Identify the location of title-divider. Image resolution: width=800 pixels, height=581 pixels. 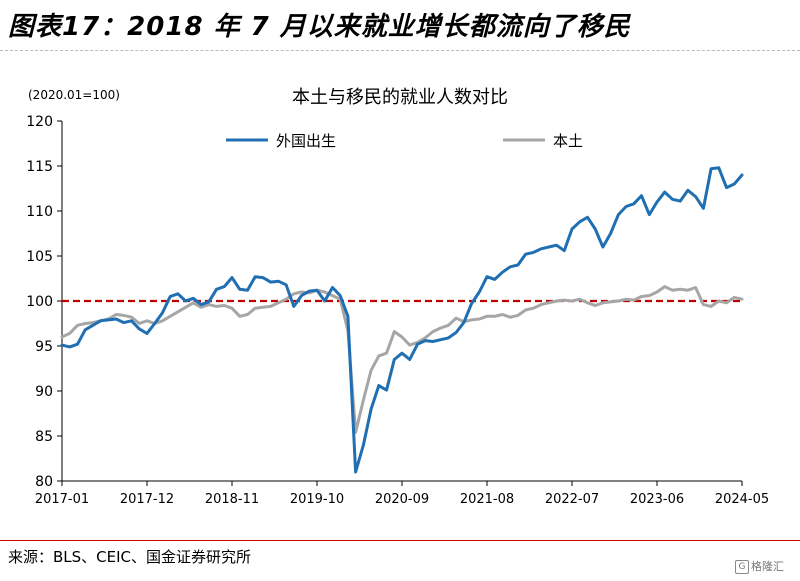
(400, 50).